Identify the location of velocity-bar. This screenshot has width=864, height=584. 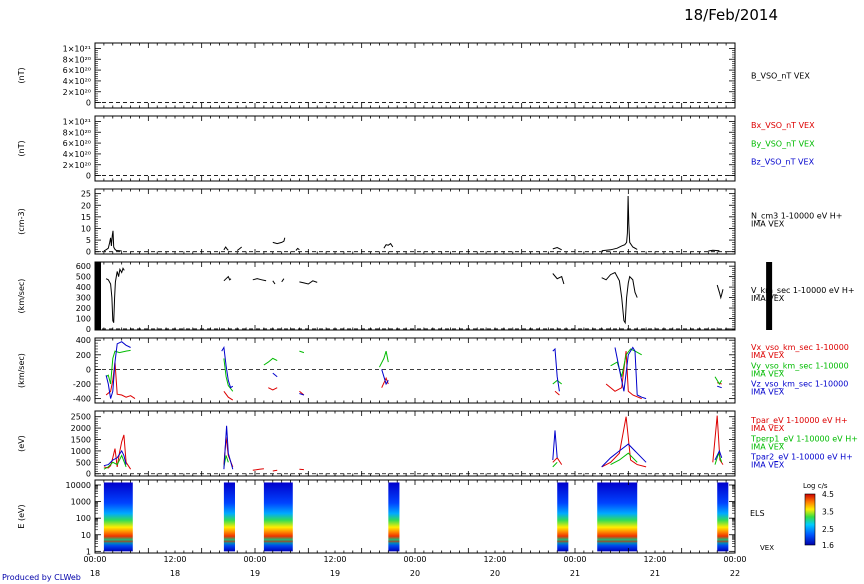
(98, 296).